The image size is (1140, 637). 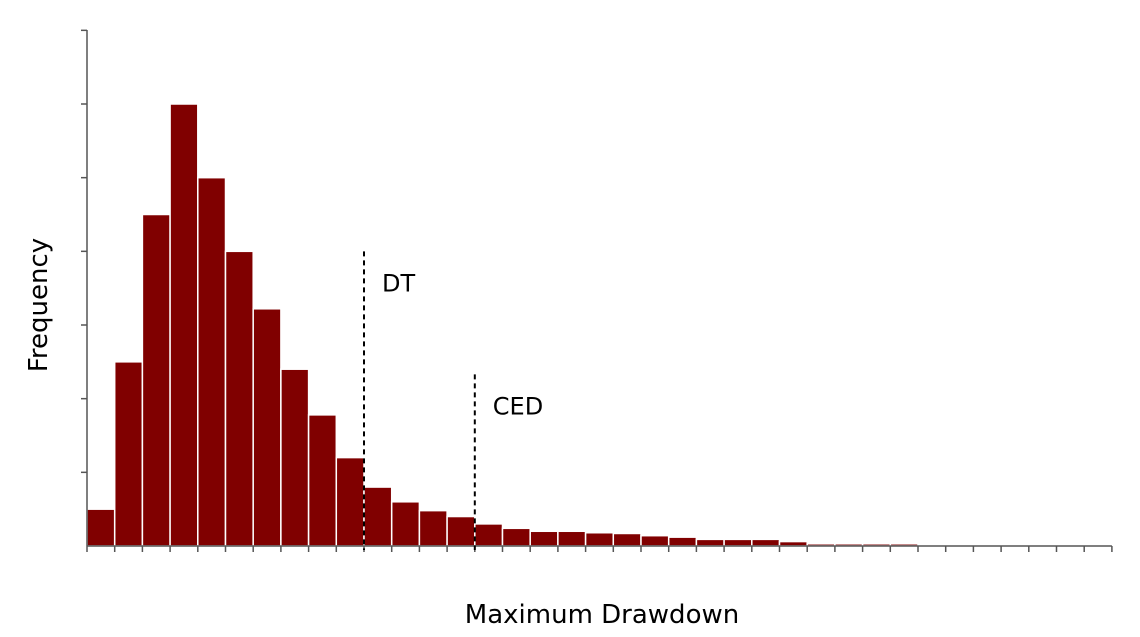 What do you see at coordinates (599, 549) in the screenshot?
I see `x-ticks` at bounding box center [599, 549].